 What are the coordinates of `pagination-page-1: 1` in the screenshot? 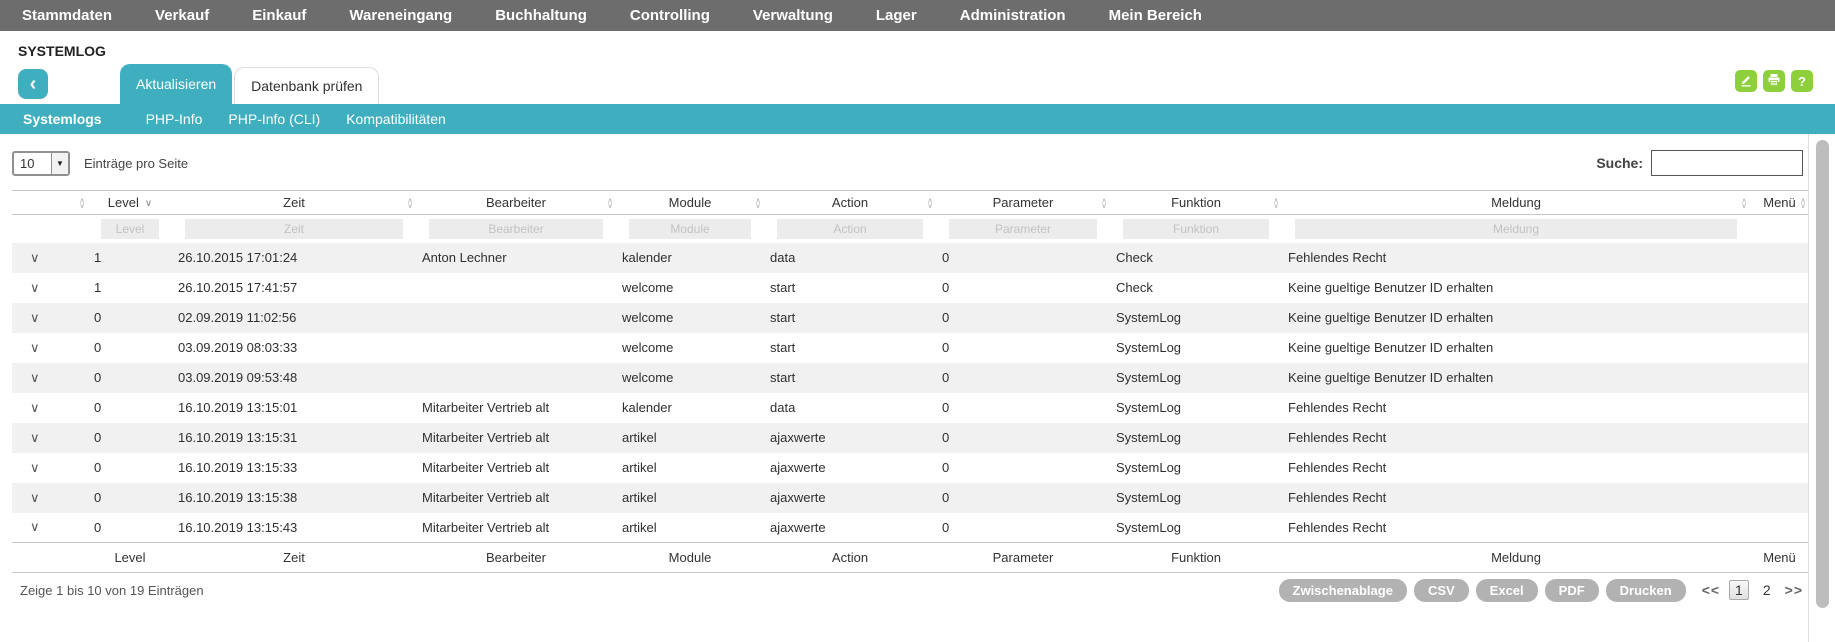 It's located at (1739, 590).